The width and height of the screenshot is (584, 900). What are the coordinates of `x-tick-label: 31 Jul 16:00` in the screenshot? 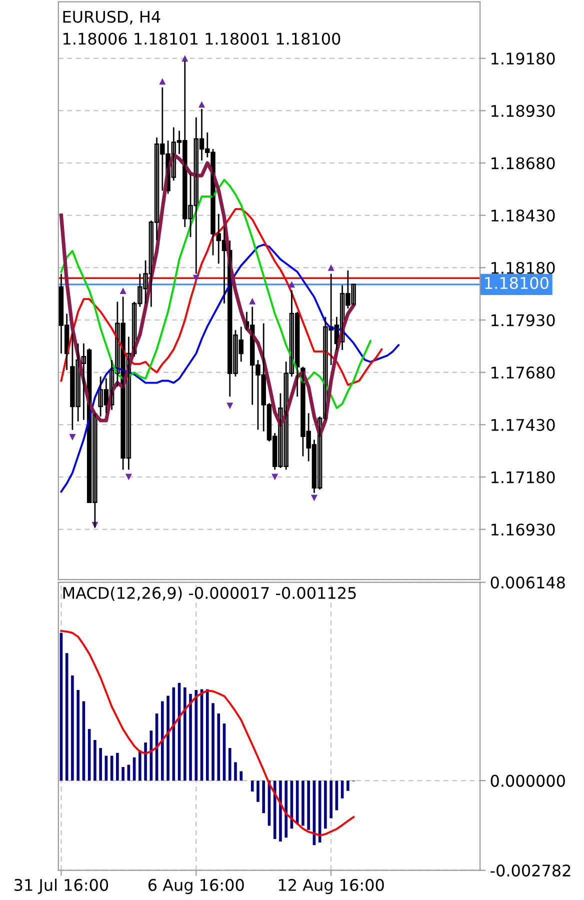 It's located at (61, 886).